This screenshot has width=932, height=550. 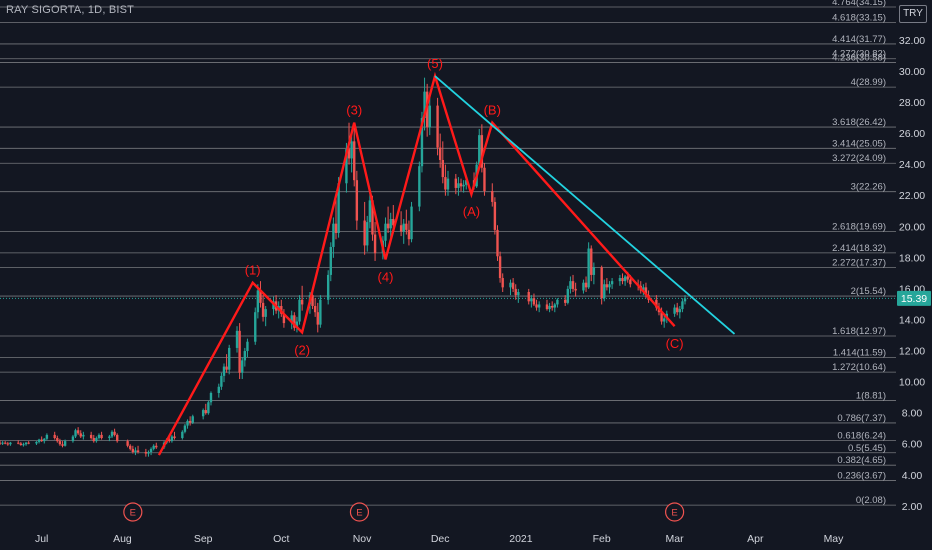 I want to click on x-axis: Jul Aug Sep Oct Nov Dec 2021 Feb Mar Apr May, so click(x=439, y=539).